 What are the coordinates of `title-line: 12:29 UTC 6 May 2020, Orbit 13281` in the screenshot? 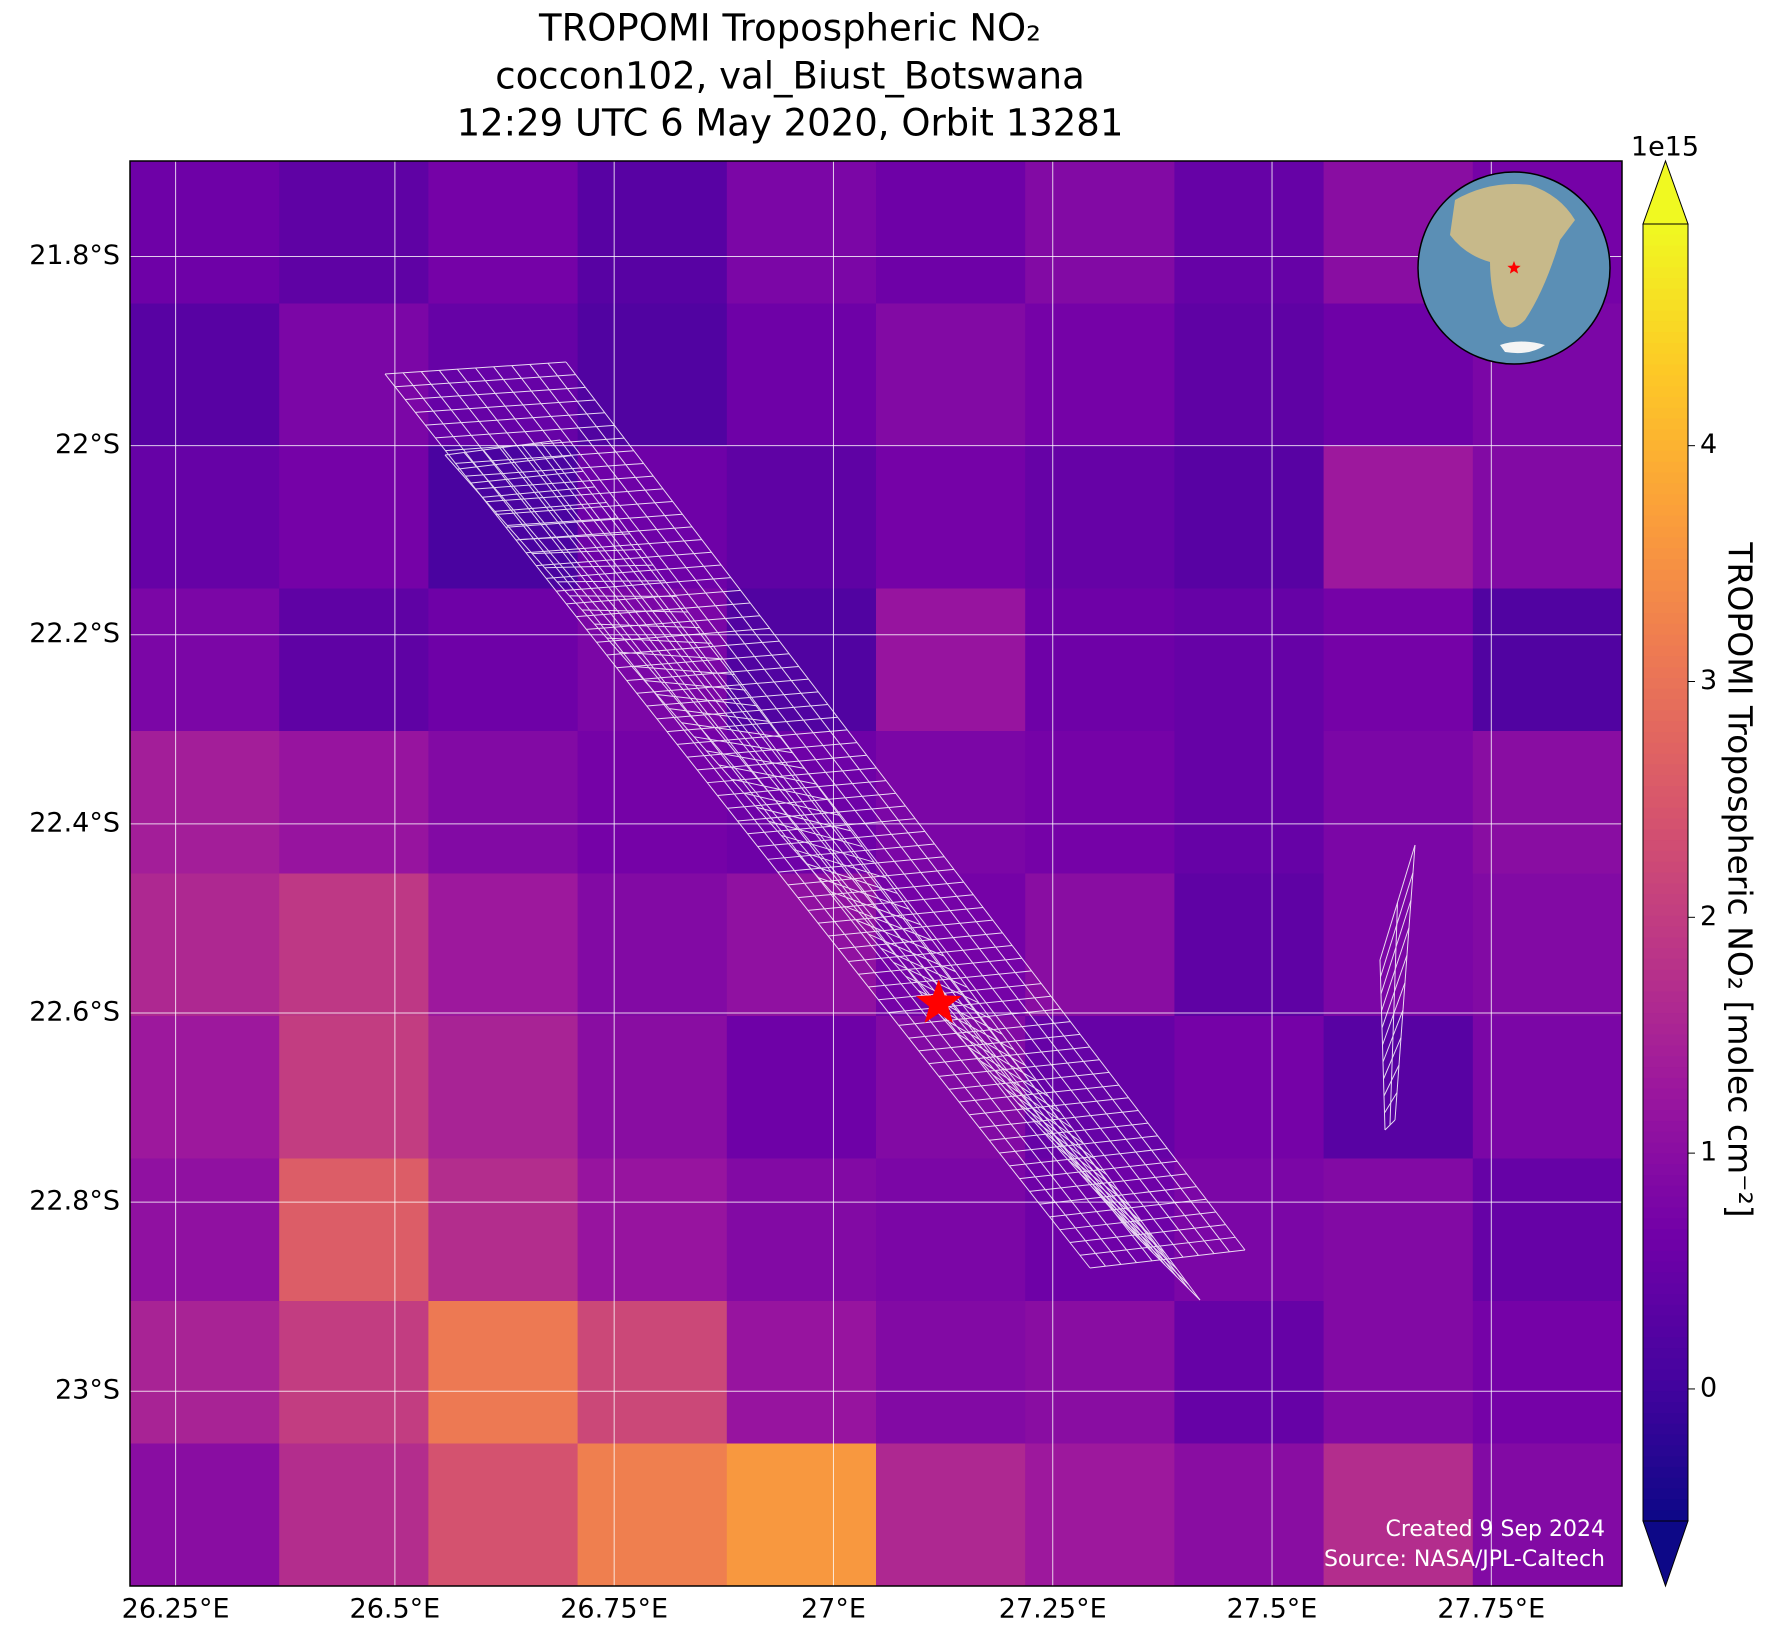 It's located at (790, 123).